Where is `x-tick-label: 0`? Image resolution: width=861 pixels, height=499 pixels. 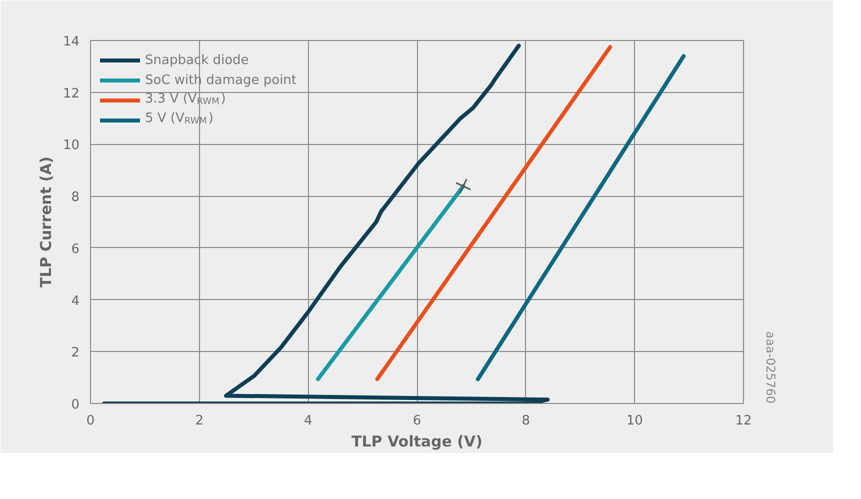 x-tick-label: 0 is located at coordinates (90, 421).